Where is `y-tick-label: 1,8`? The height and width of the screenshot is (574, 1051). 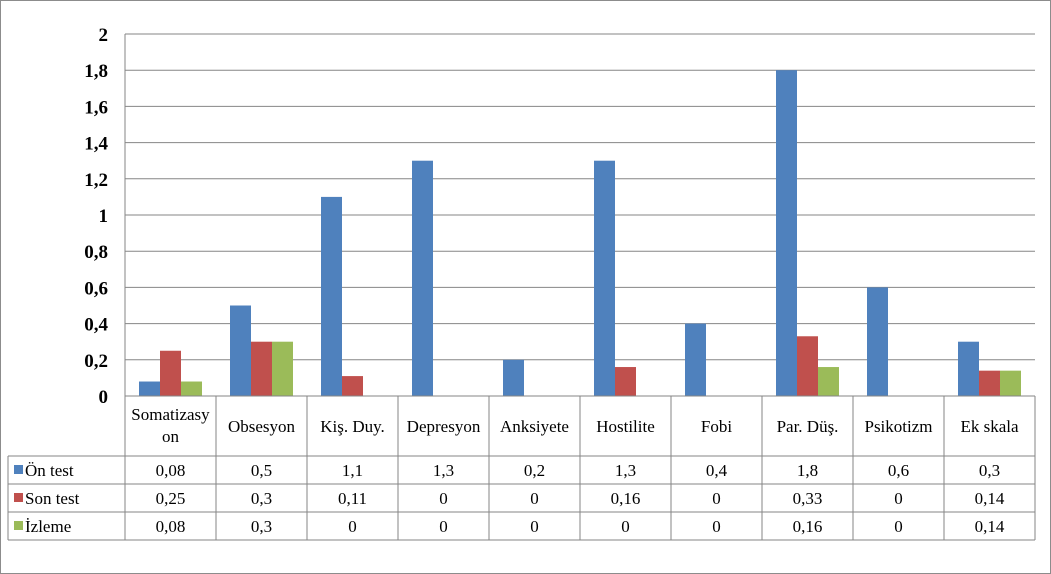
y-tick-label: 1,8 is located at coordinates (96, 71).